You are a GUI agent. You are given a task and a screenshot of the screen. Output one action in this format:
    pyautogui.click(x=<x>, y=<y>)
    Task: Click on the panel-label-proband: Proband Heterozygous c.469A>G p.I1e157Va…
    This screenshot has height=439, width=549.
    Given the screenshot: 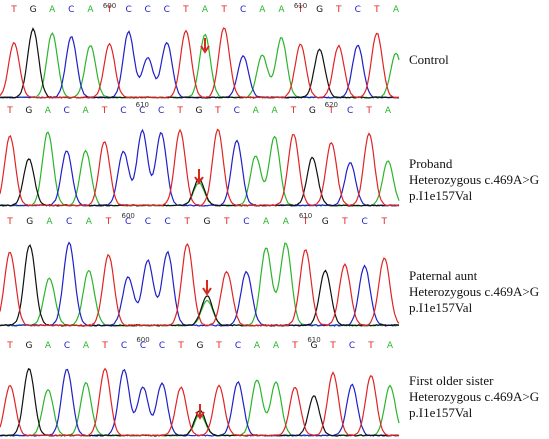 What is the action you would take?
    pyautogui.click(x=474, y=180)
    